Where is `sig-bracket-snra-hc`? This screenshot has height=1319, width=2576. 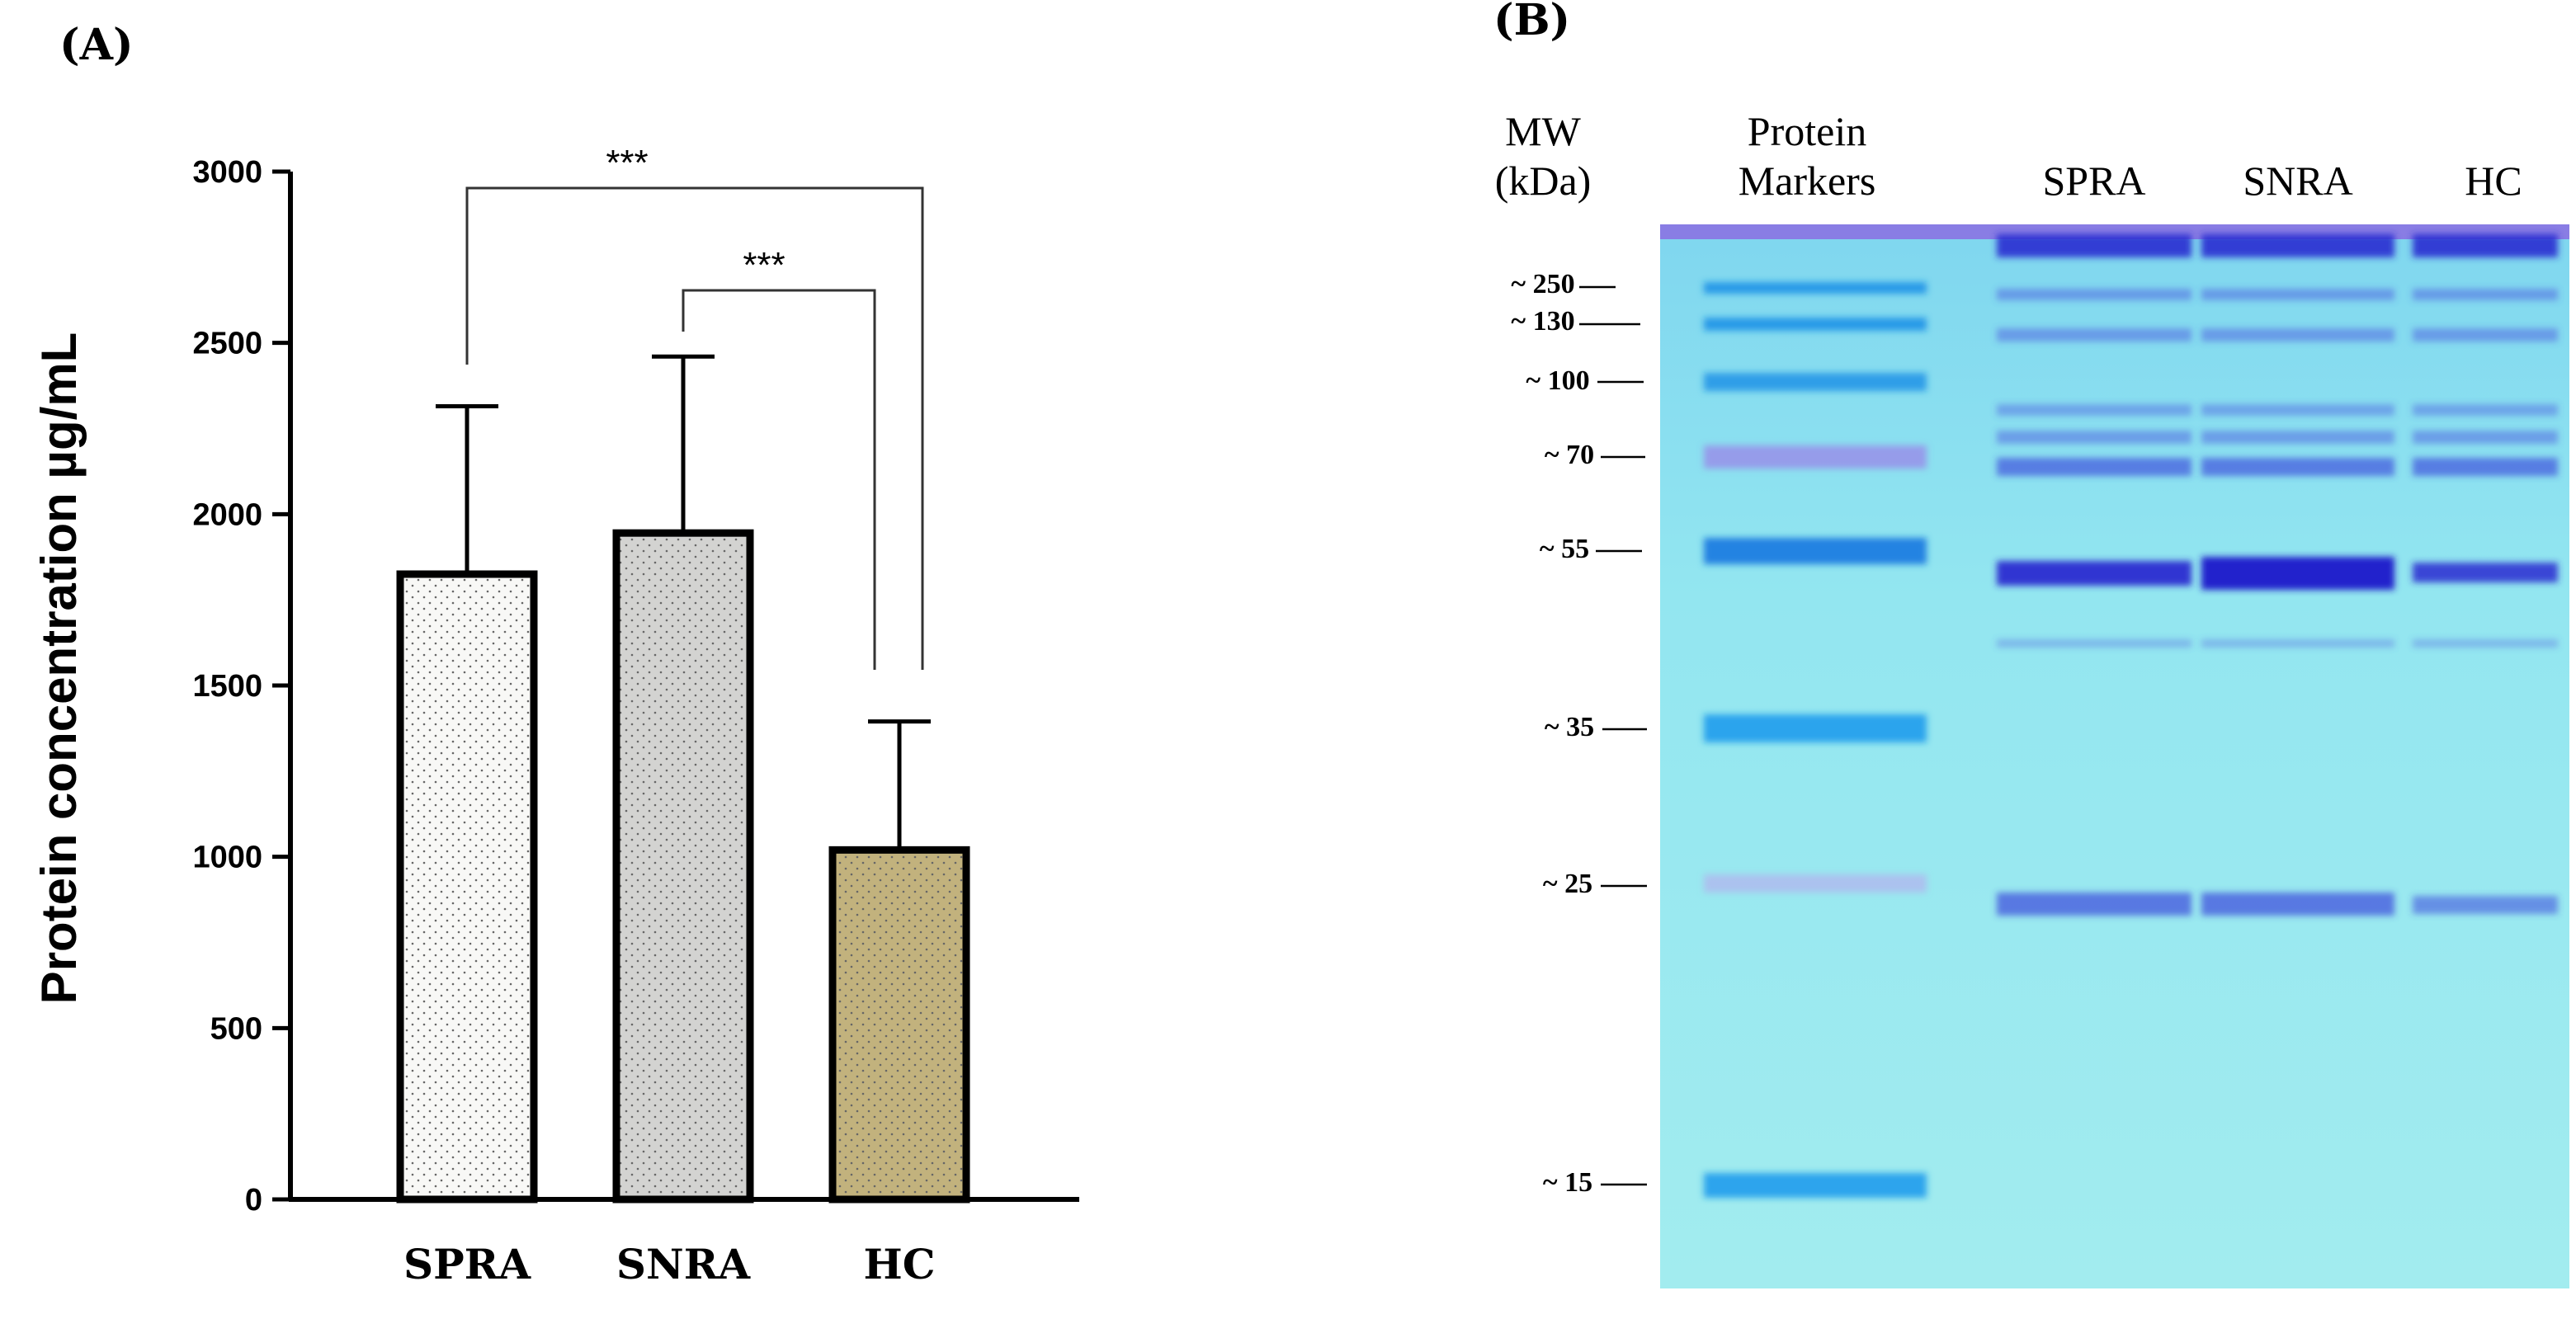 sig-bracket-snra-hc is located at coordinates (779, 479).